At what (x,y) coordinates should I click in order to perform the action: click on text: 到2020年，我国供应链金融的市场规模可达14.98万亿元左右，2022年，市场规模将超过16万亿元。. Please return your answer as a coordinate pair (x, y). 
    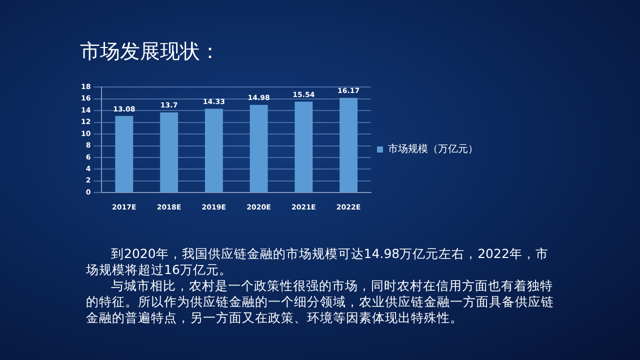
    Looking at the image, I should click on (318, 262).